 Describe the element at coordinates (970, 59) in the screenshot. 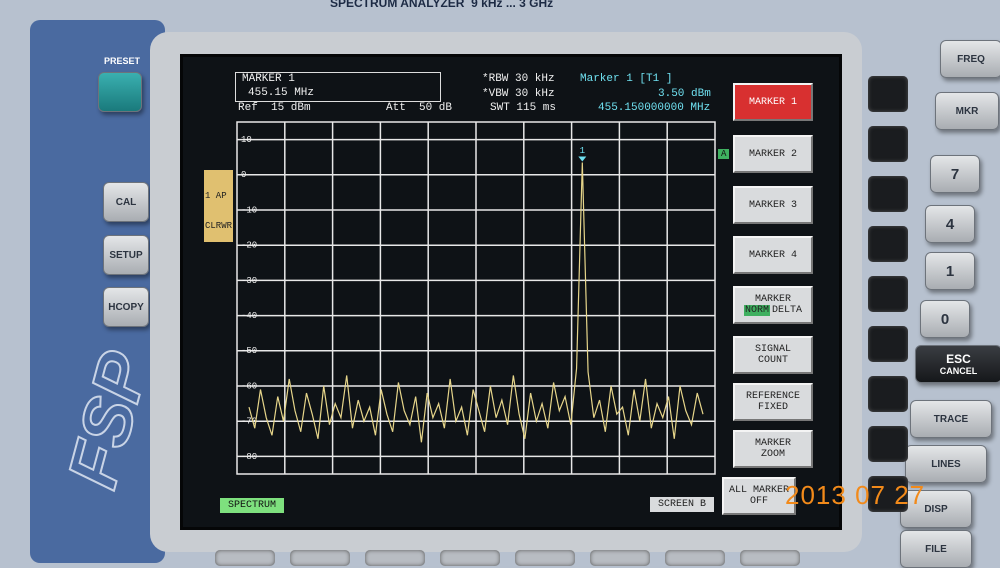

I see `key: FREQ` at that location.